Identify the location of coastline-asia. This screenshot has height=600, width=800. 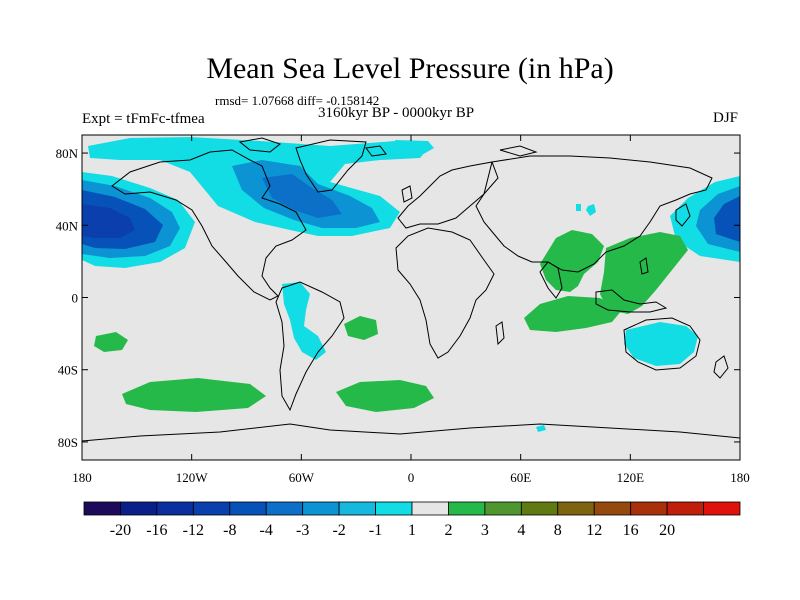
(594, 214).